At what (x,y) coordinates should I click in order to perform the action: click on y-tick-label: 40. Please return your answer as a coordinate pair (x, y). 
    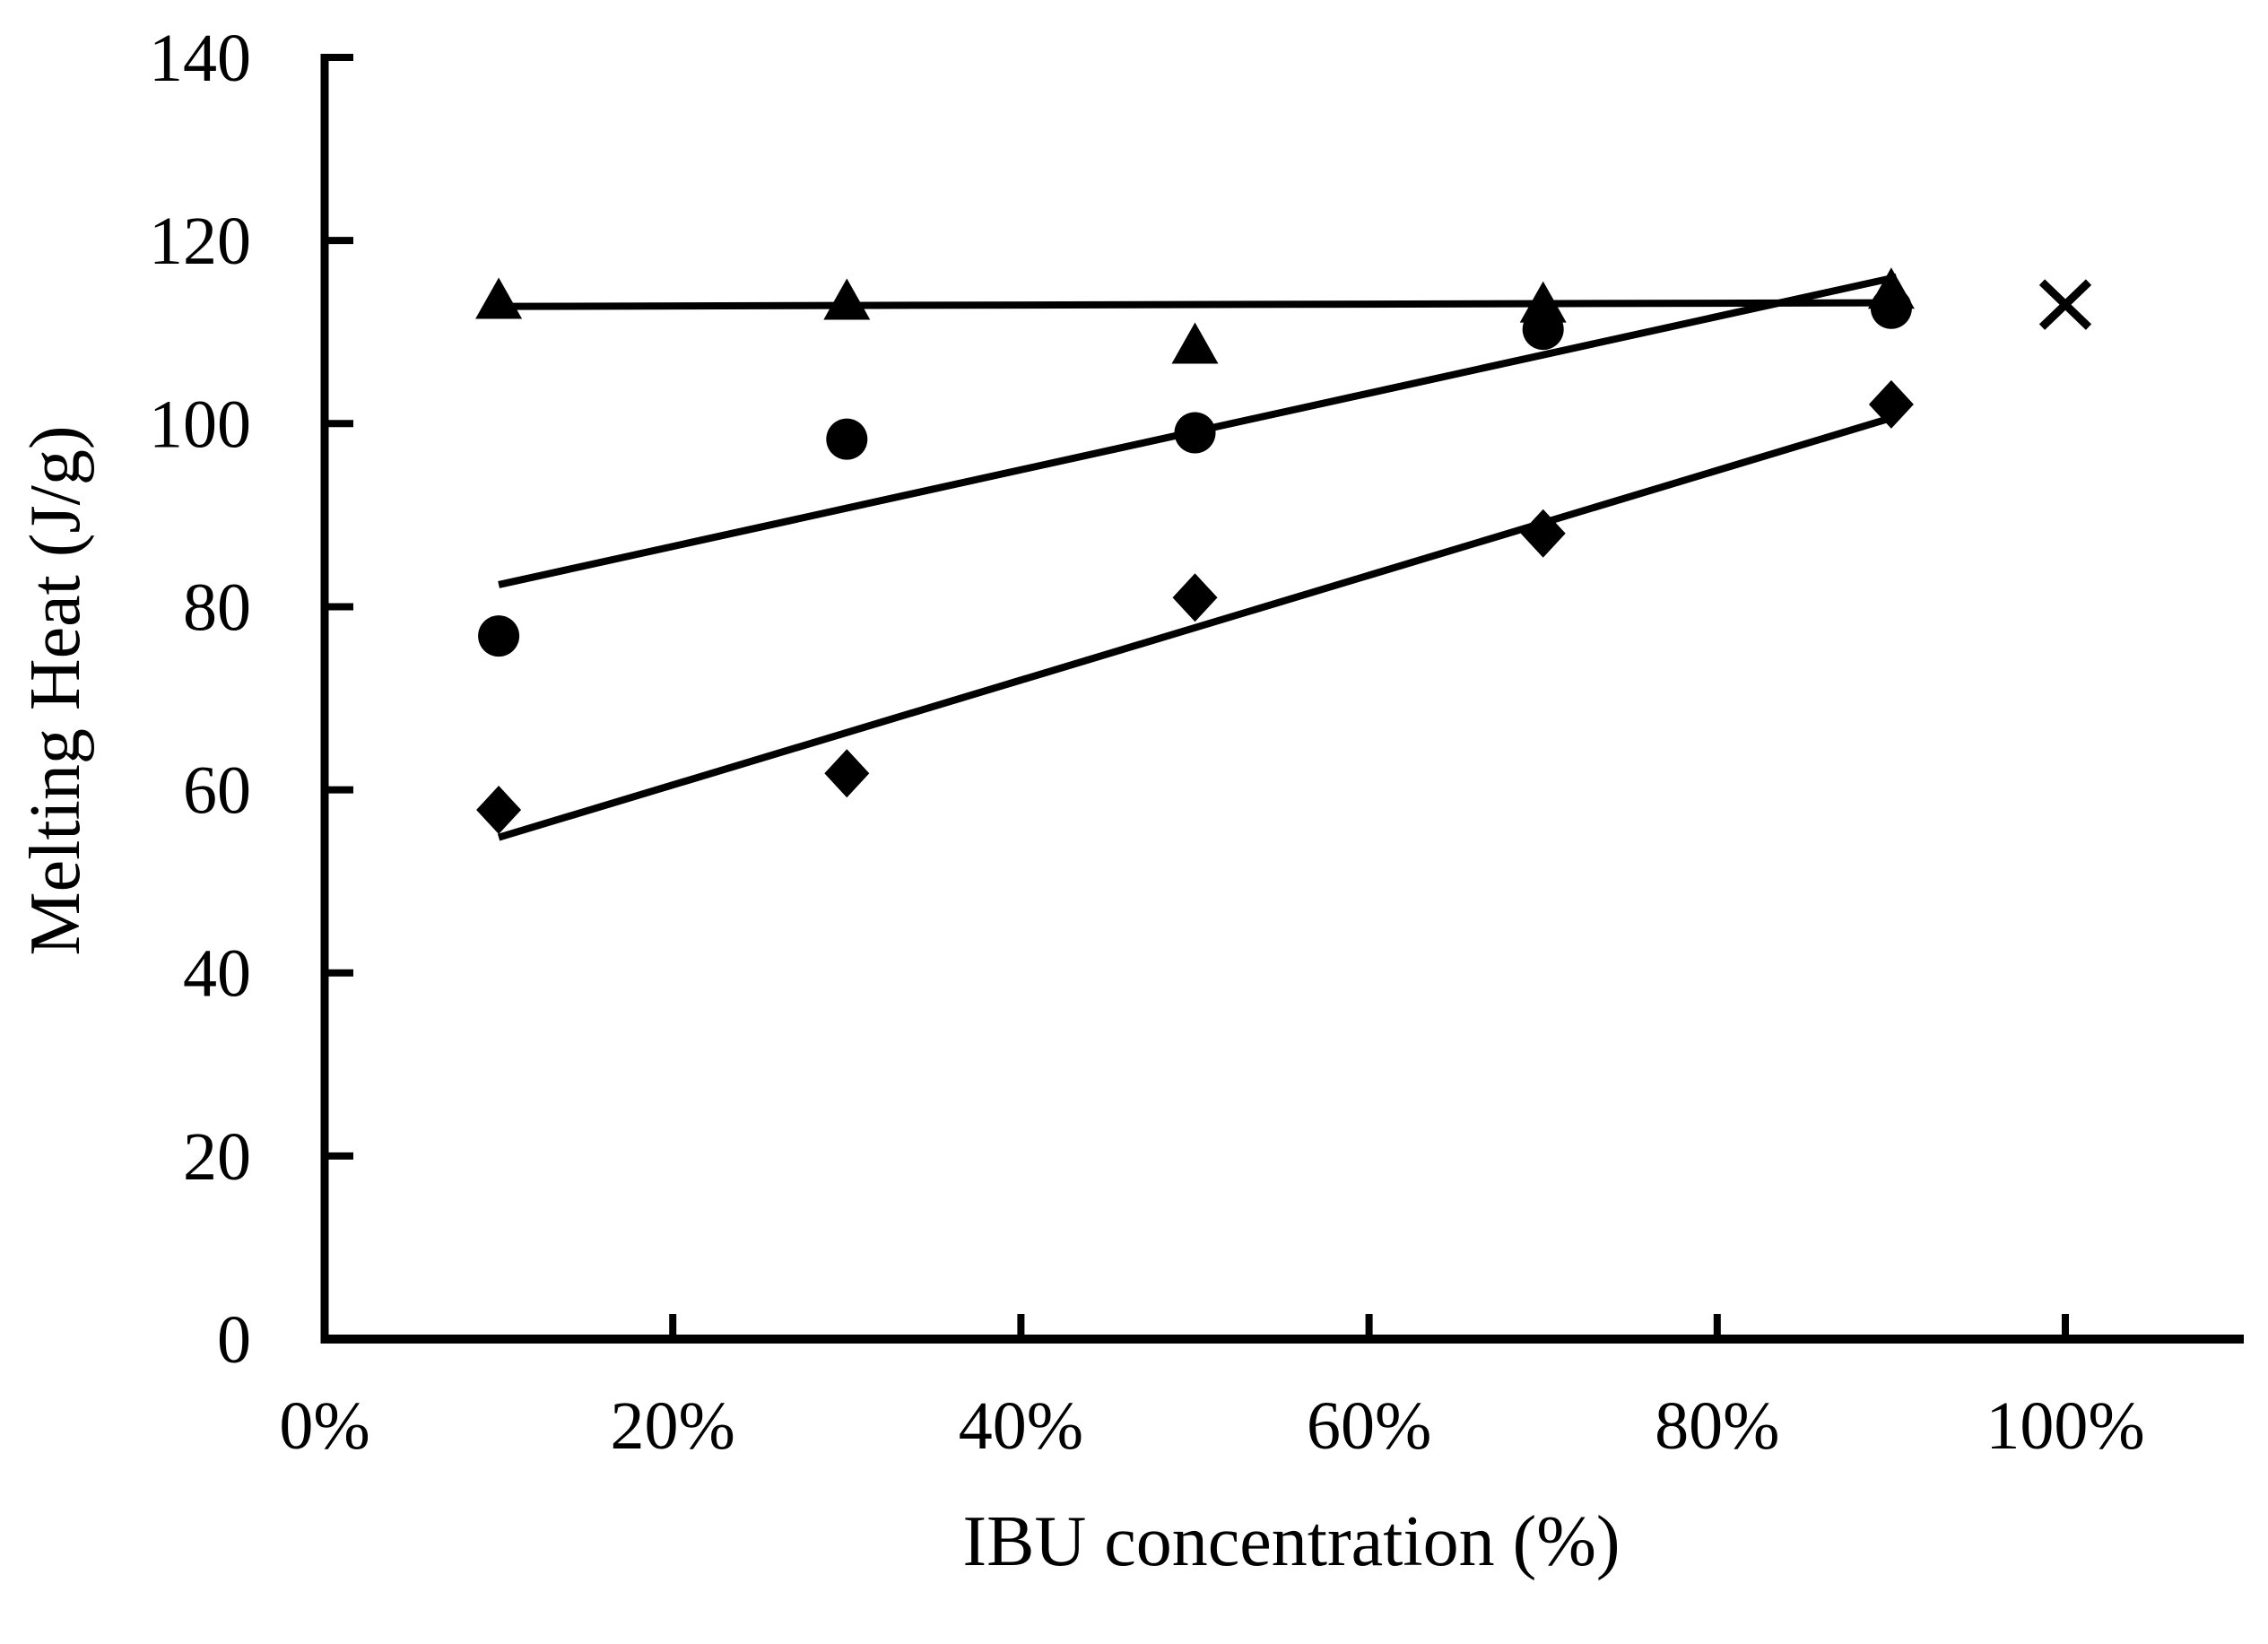
    Looking at the image, I should click on (217, 974).